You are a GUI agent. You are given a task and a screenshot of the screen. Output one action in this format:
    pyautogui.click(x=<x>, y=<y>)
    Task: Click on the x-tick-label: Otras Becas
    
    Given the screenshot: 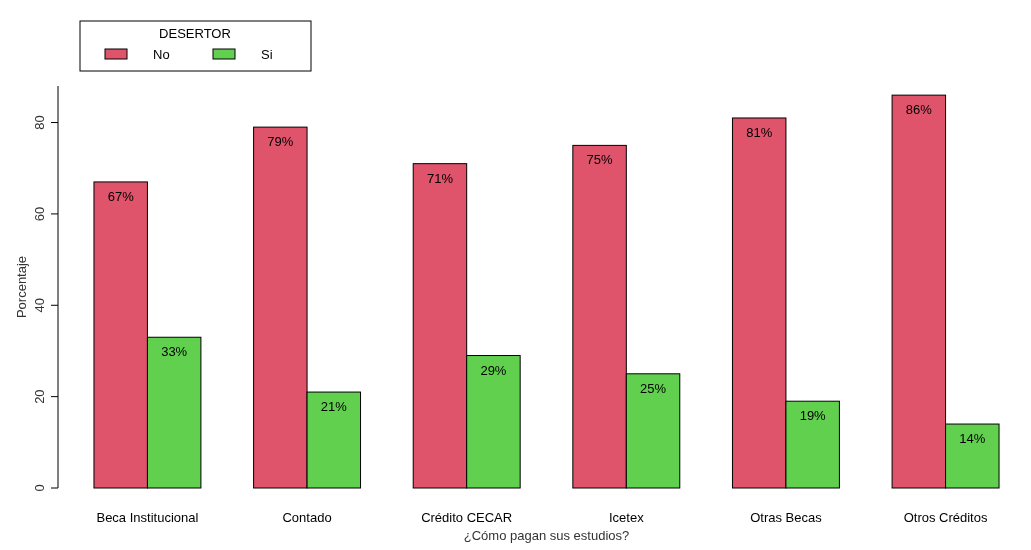 What is the action you would take?
    pyautogui.click(x=786, y=517)
    